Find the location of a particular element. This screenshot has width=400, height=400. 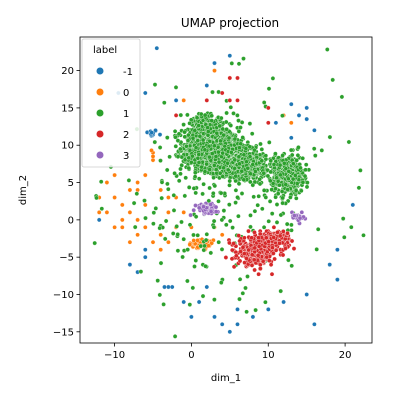

legend-entry-label: 1 is located at coordinates (126, 114).